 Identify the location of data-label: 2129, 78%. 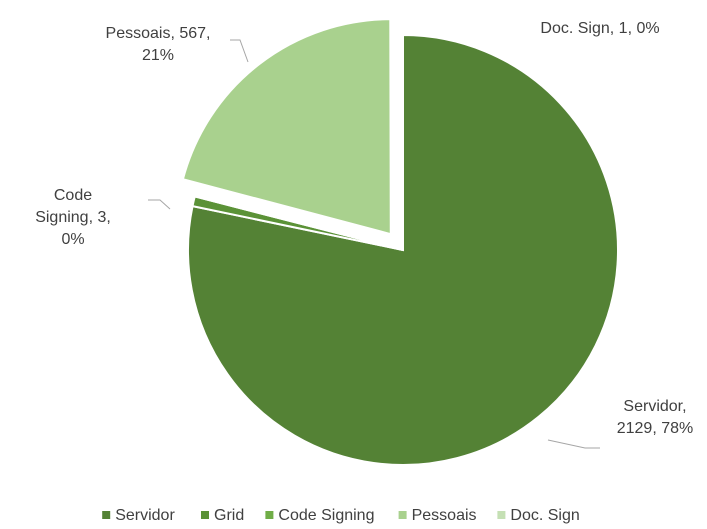
(655, 428).